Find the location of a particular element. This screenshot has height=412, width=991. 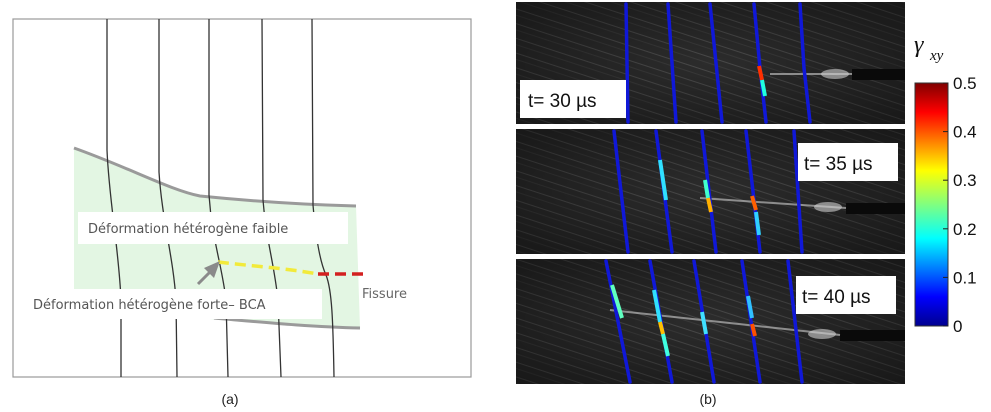

upper-zone-boundary is located at coordinates (215, 177).